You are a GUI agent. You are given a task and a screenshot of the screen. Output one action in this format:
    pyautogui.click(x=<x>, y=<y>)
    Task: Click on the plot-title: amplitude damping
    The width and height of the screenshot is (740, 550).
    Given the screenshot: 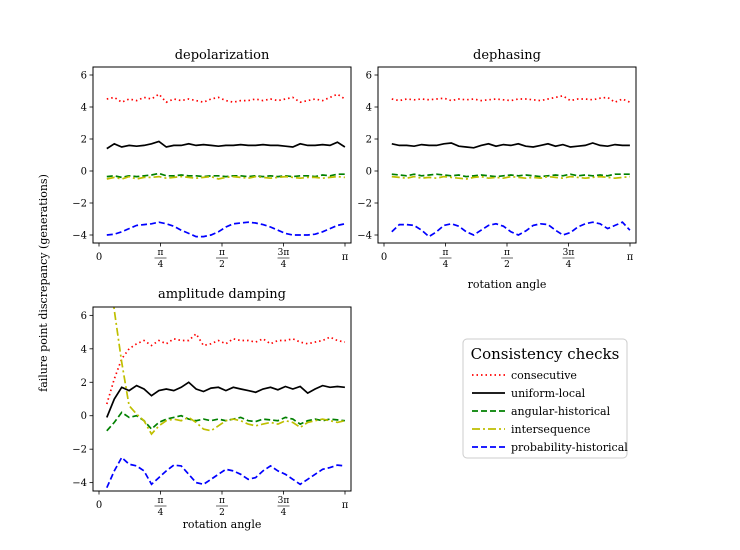 What is the action you would take?
    pyautogui.click(x=222, y=294)
    